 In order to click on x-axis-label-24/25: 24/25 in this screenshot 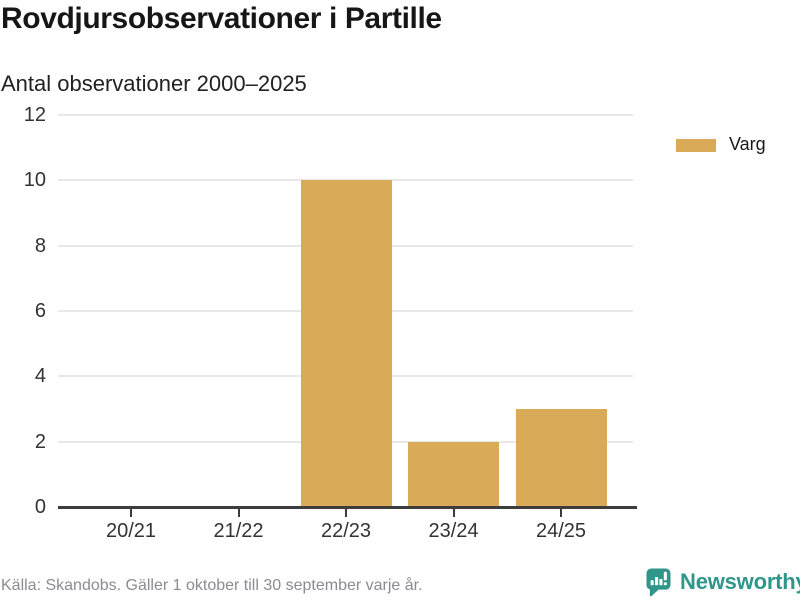, I will do `click(561, 531)`.